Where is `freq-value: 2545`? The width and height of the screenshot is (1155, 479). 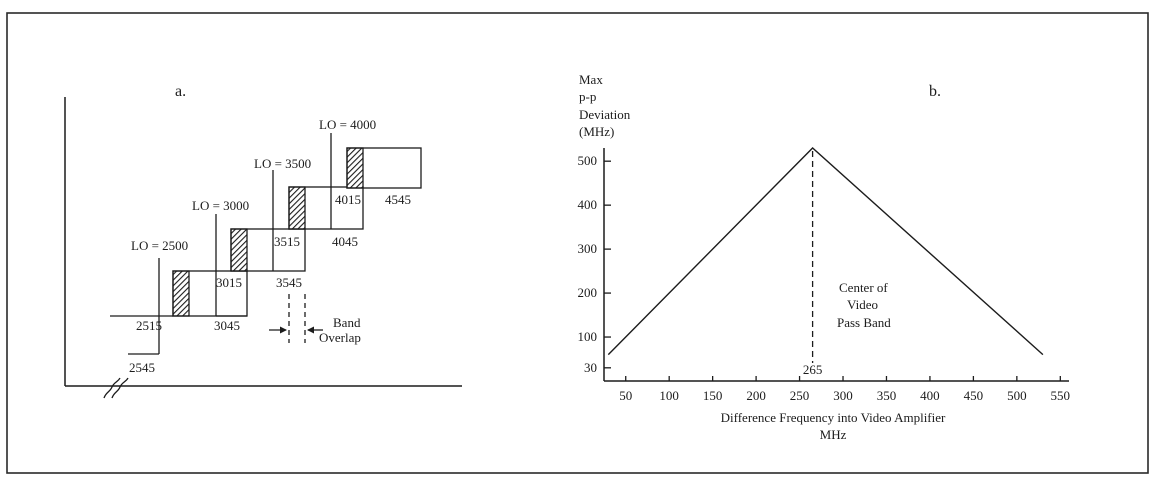 freq-value: 2545 is located at coordinates (142, 367).